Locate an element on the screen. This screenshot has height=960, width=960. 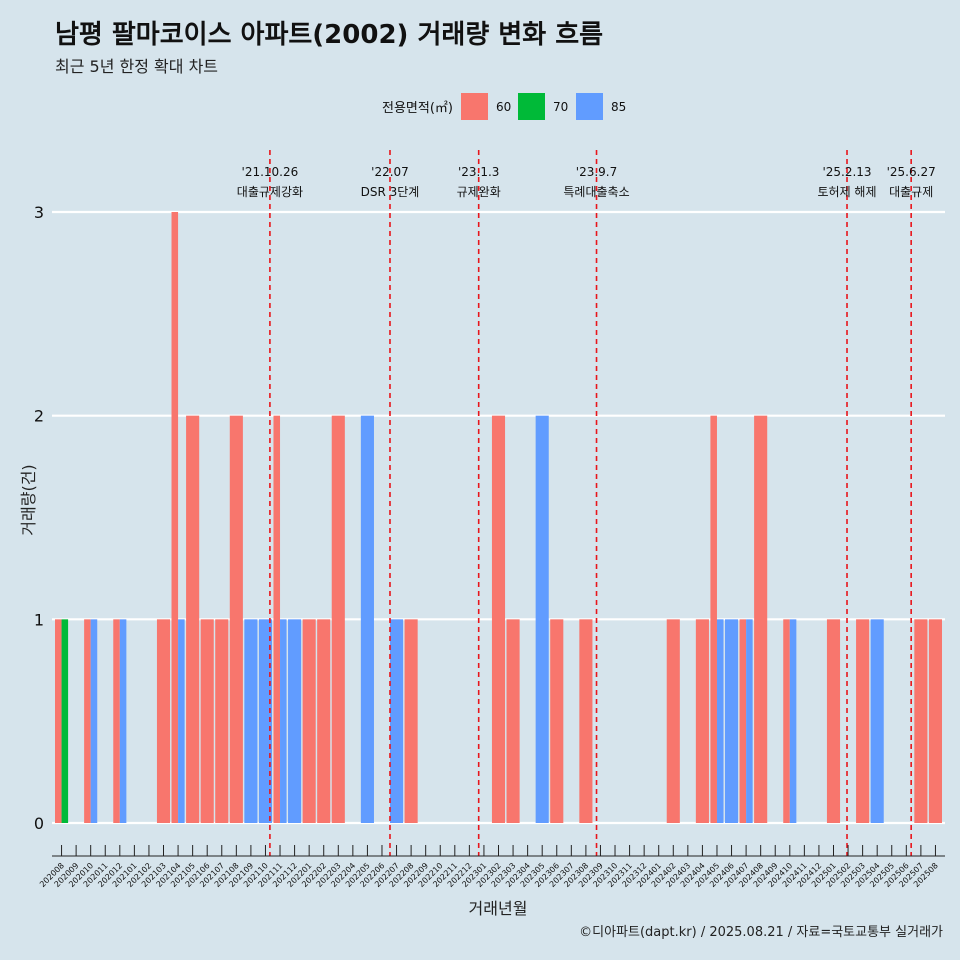
y-tick-label-3: 3 is located at coordinates (39, 212).